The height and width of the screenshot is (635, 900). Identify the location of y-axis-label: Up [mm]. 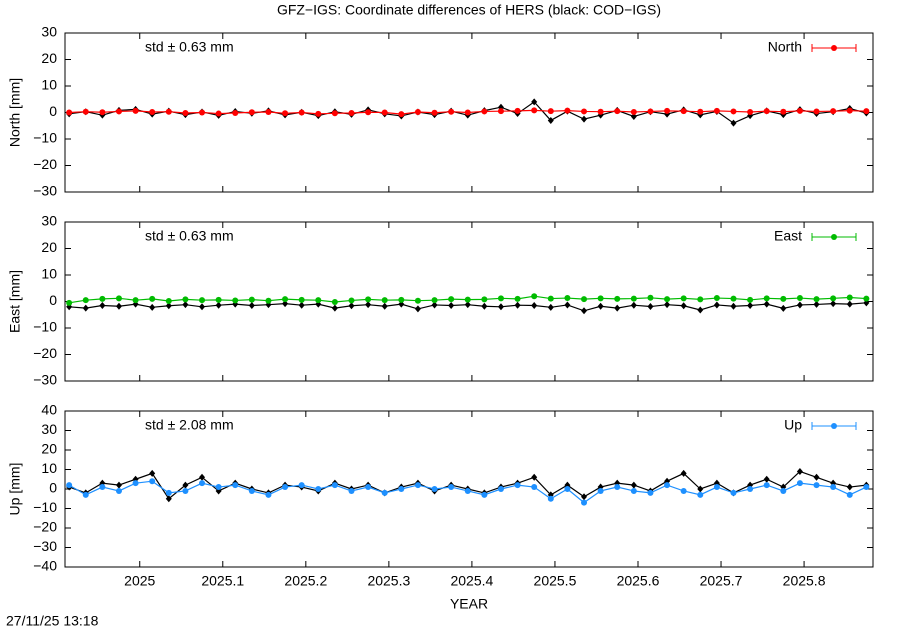
(15, 489).